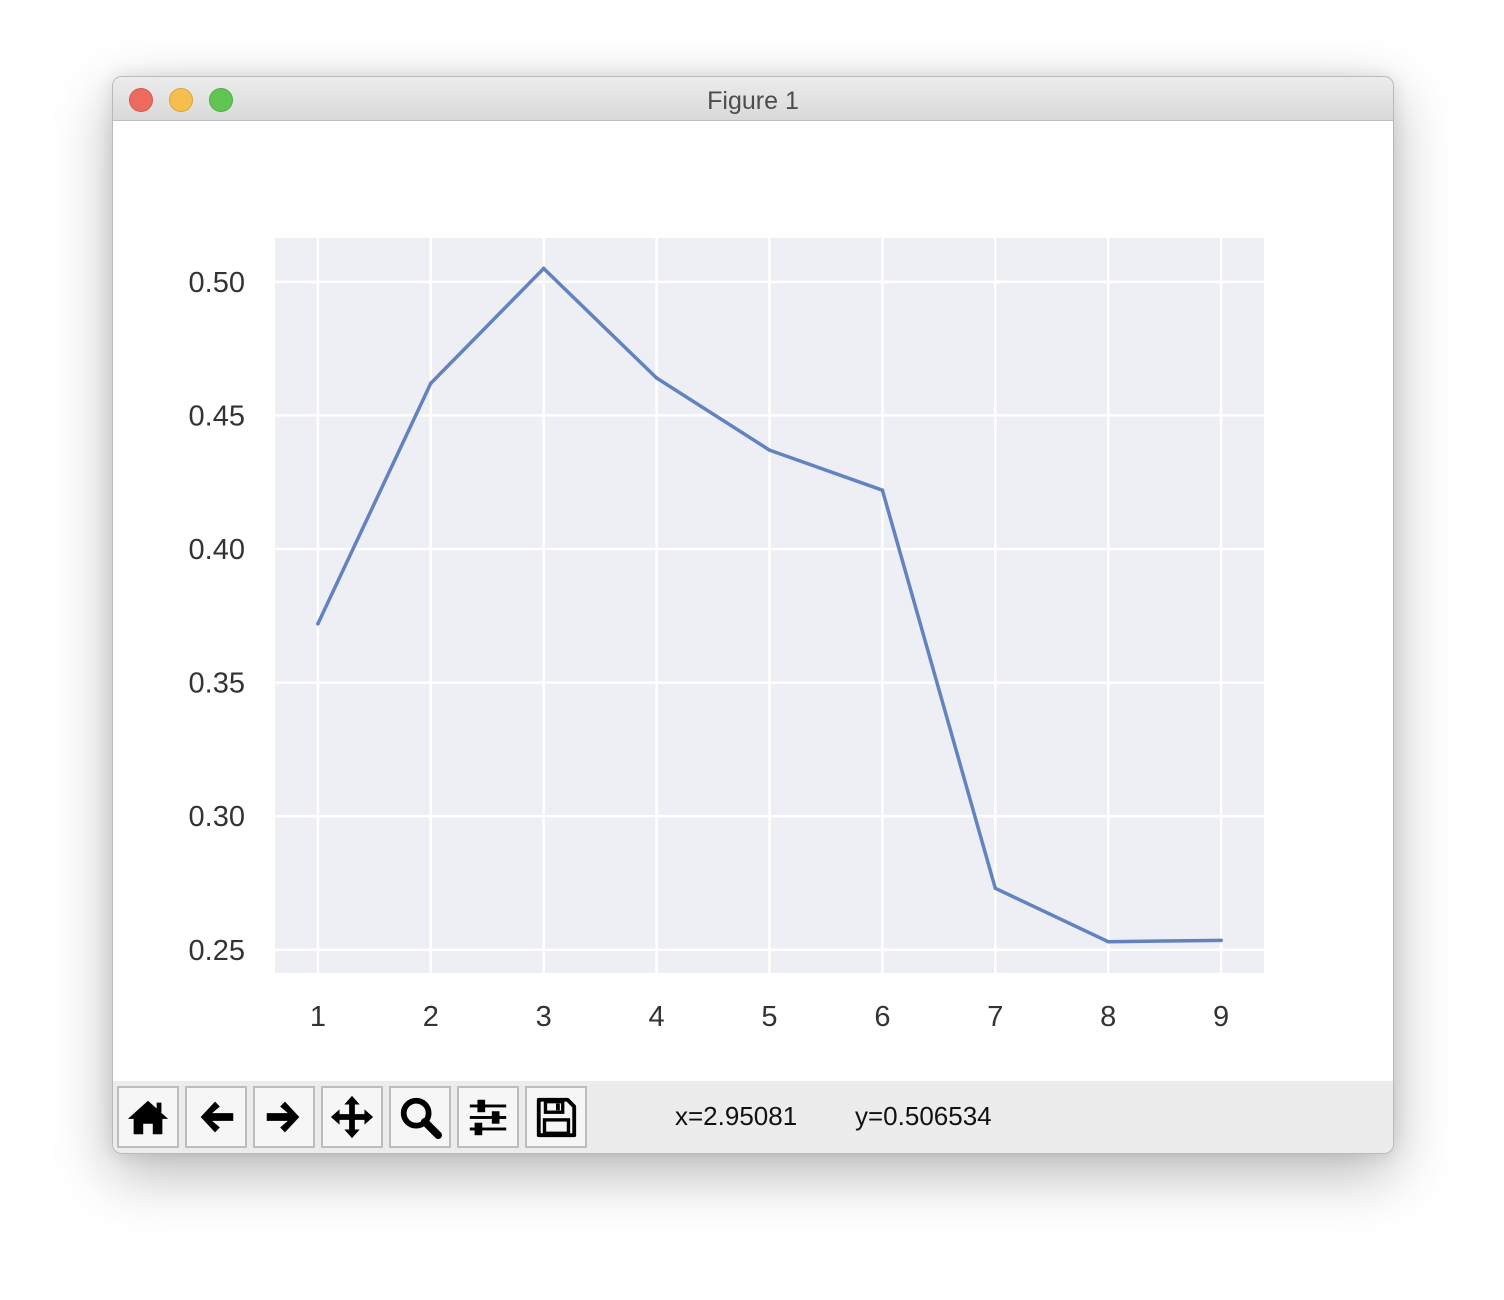 This screenshot has height=1300, width=1504. I want to click on cursor-x-readout: x=2.95081, so click(736, 1116).